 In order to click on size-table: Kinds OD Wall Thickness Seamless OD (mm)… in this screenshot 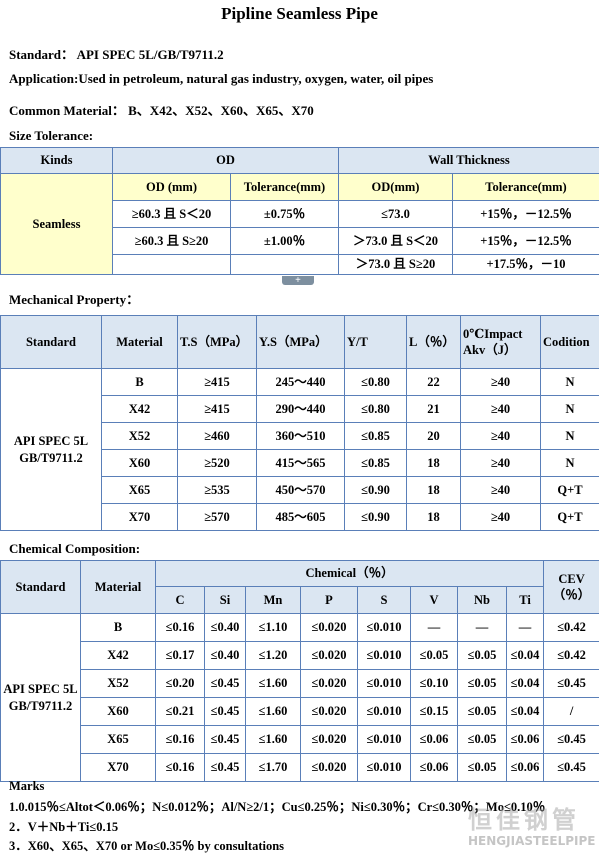, I will do `click(299, 211)`.